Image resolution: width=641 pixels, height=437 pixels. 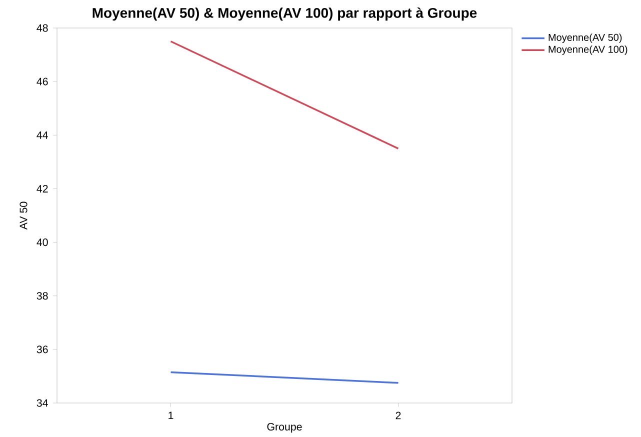 What do you see at coordinates (398, 416) in the screenshot?
I see `x-tick-label: 2` at bounding box center [398, 416].